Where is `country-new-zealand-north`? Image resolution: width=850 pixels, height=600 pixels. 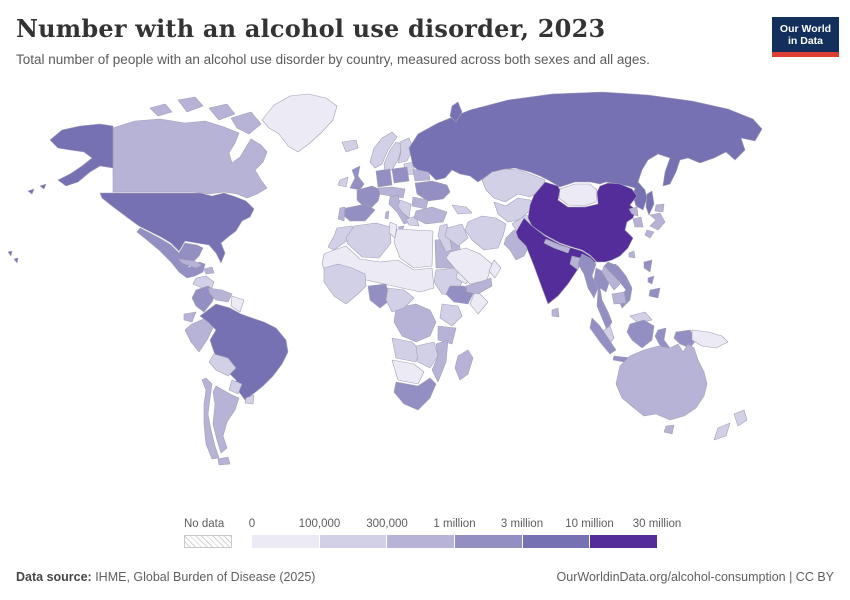
country-new-zealand-north is located at coordinates (740, 418).